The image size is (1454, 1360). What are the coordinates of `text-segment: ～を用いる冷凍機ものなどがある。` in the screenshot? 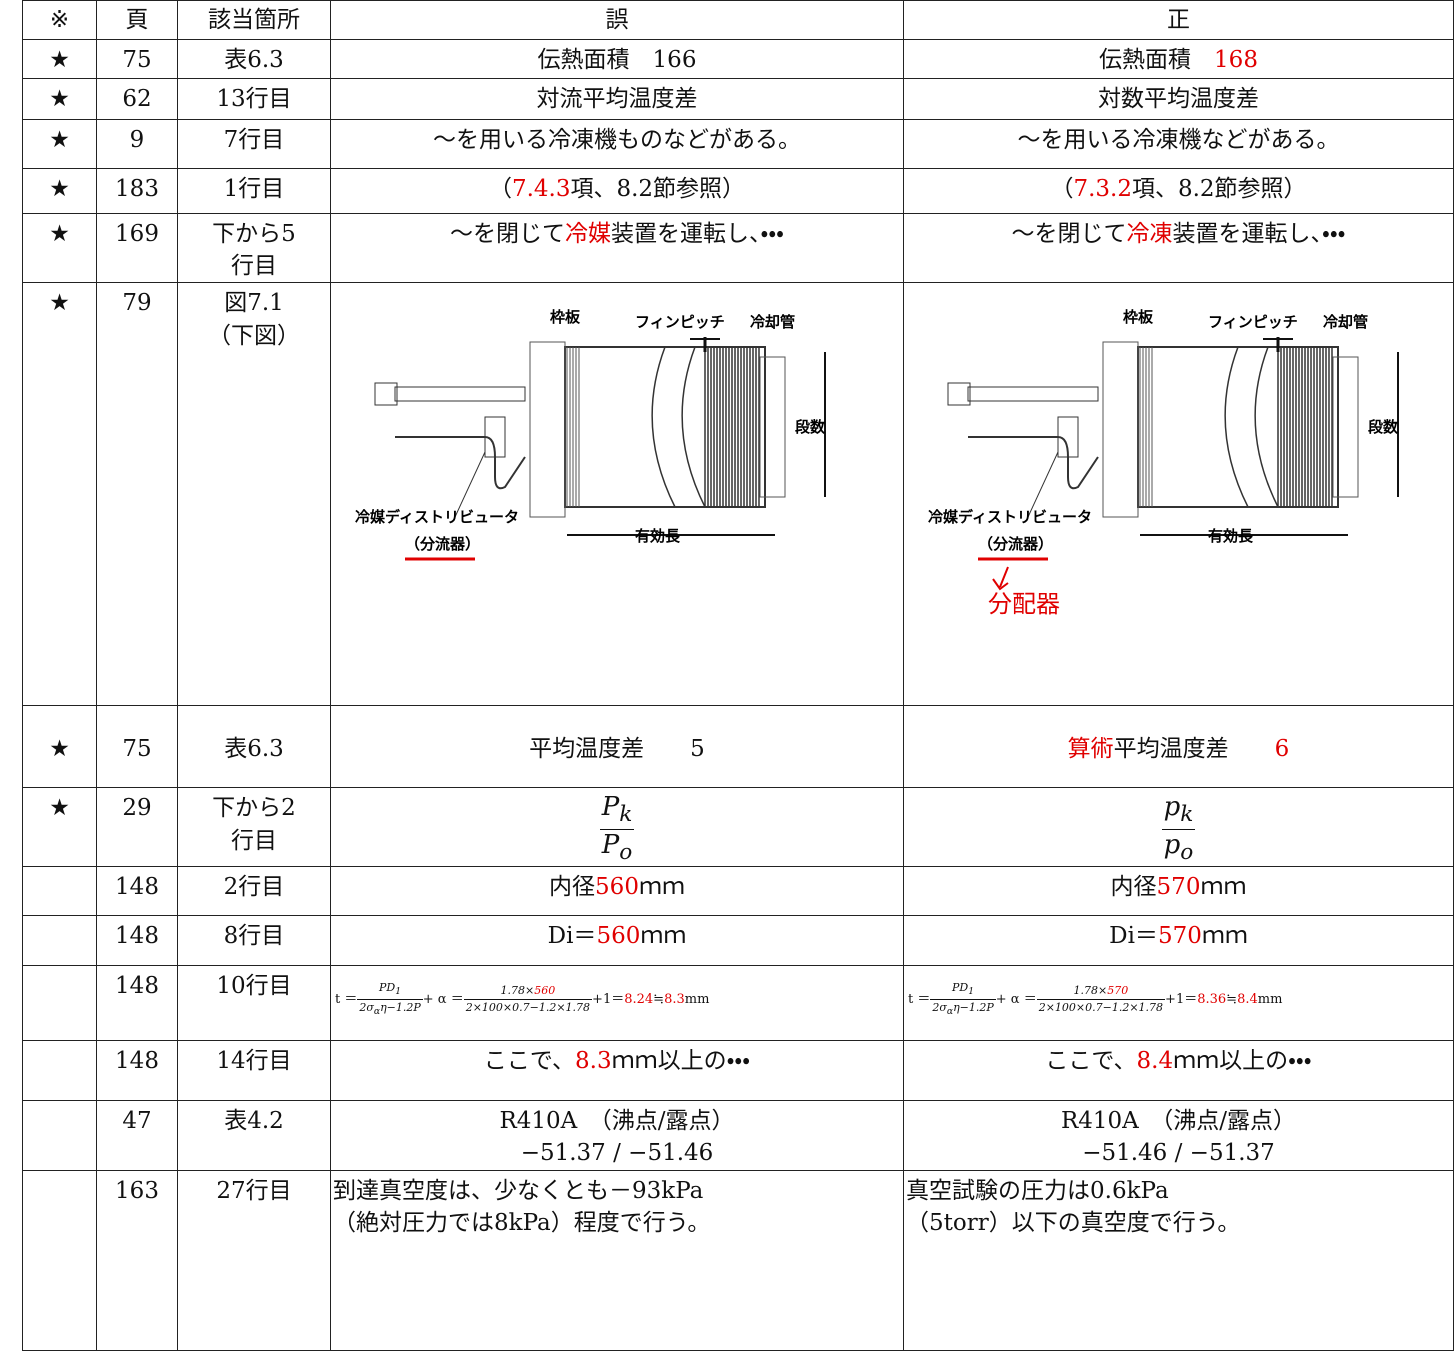 It's located at (617, 140).